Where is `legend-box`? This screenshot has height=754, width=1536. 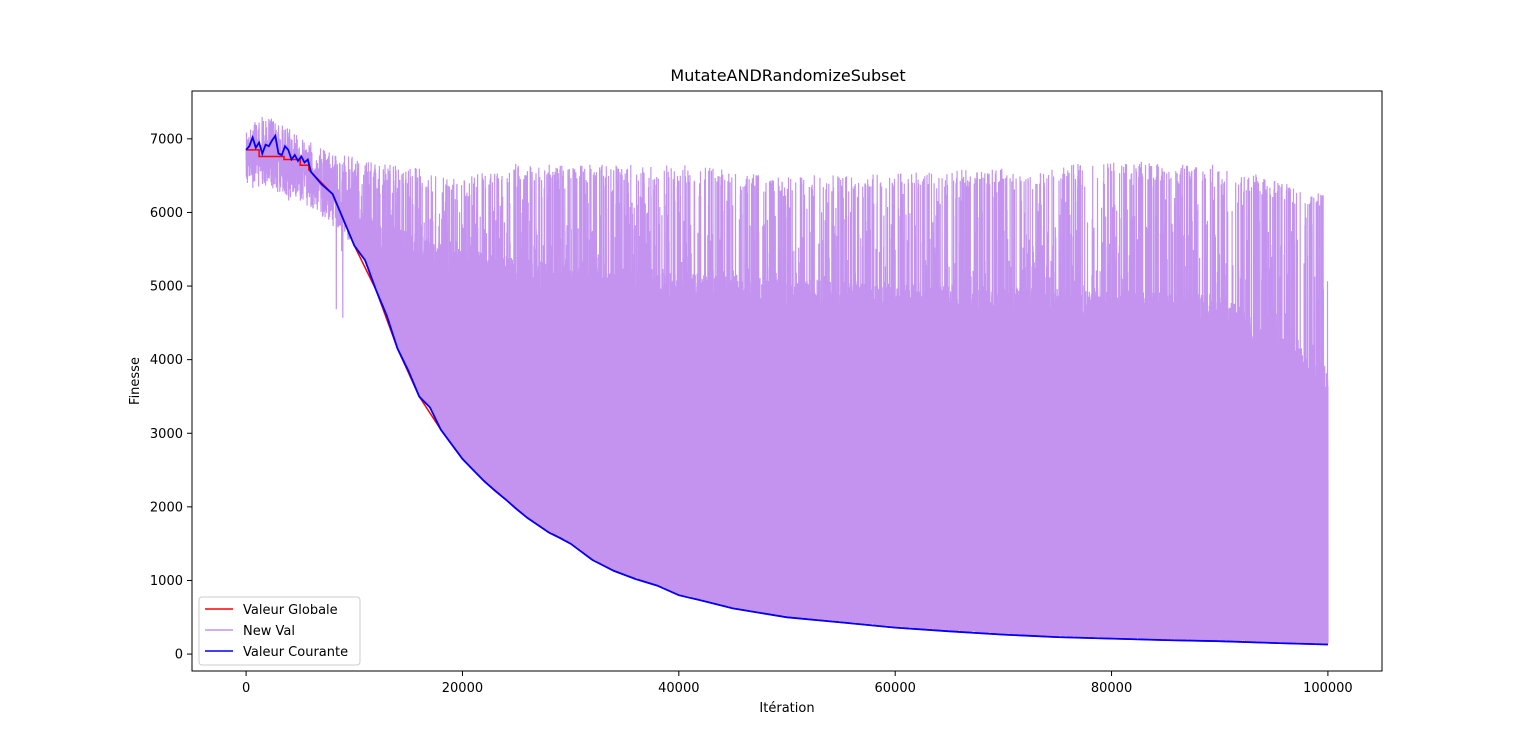
legend-box is located at coordinates (279, 631).